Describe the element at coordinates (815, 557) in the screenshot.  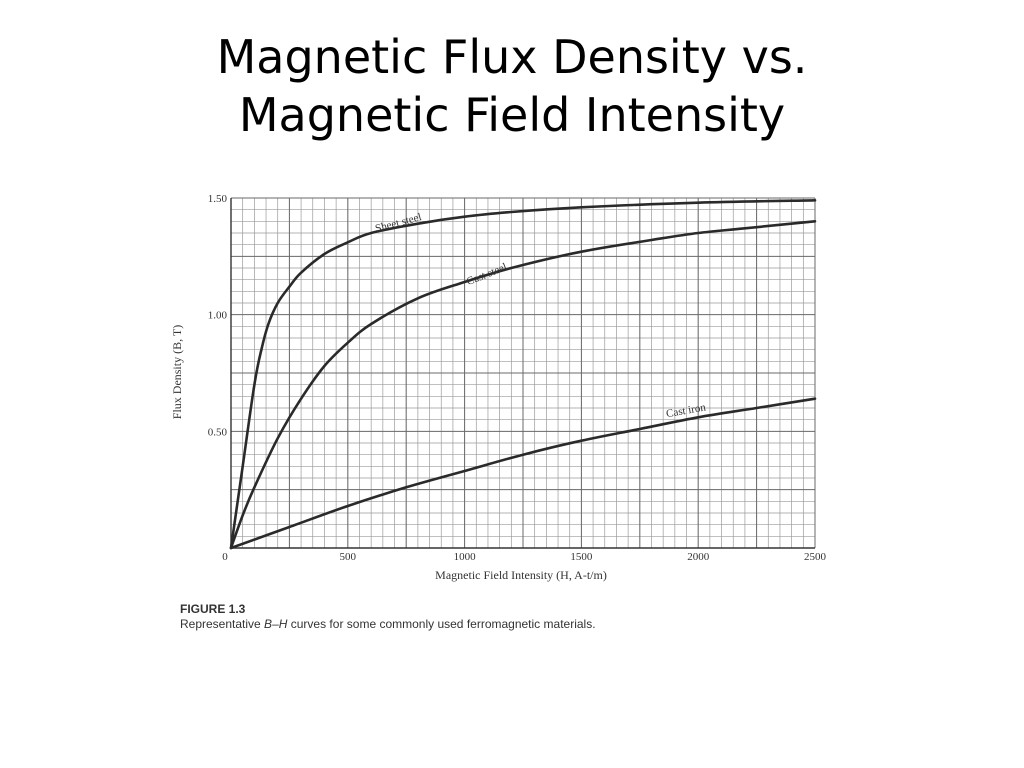
I see `x-tick-label: 2500` at that location.